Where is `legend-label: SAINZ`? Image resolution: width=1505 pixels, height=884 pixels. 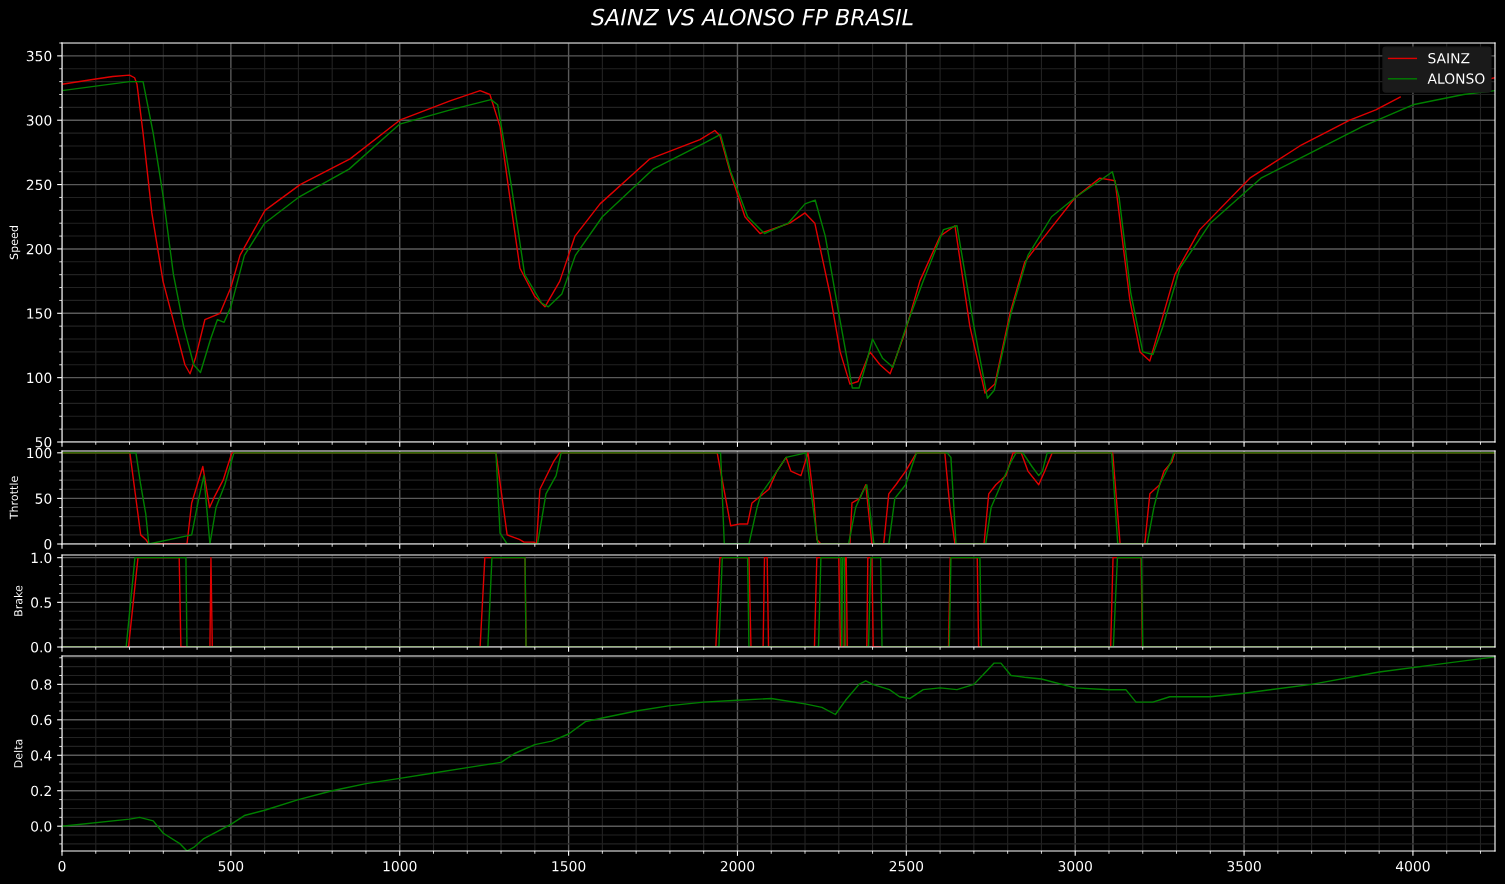 legend-label: SAINZ is located at coordinates (1449, 58).